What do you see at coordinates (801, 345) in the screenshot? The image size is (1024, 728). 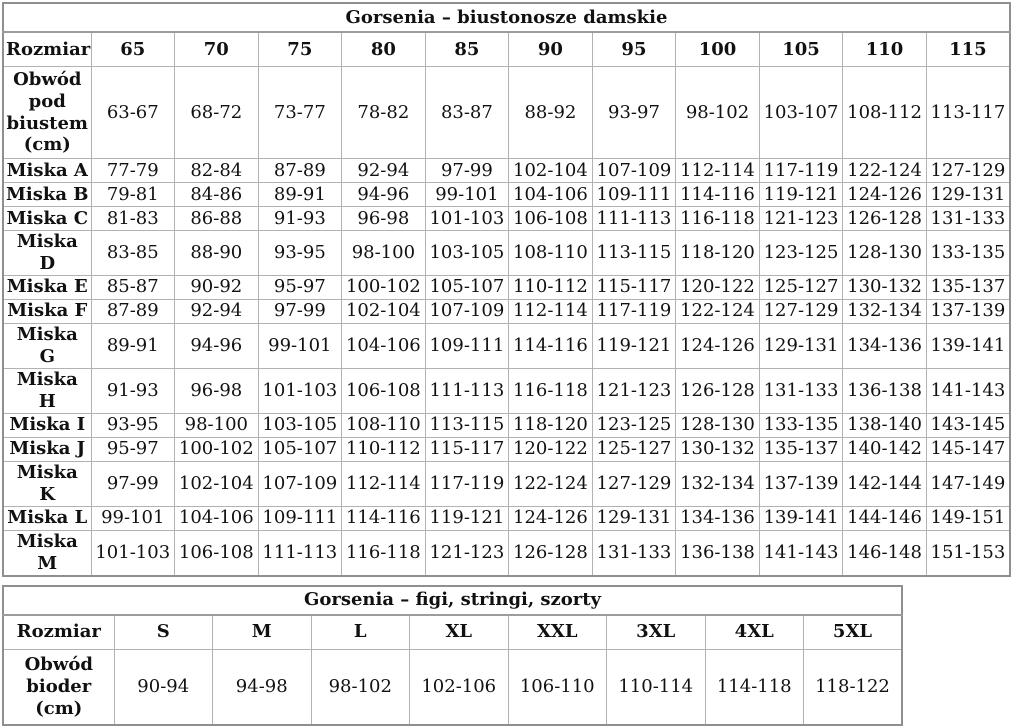 I see `bras-range-cell: 129-131` at bounding box center [801, 345].